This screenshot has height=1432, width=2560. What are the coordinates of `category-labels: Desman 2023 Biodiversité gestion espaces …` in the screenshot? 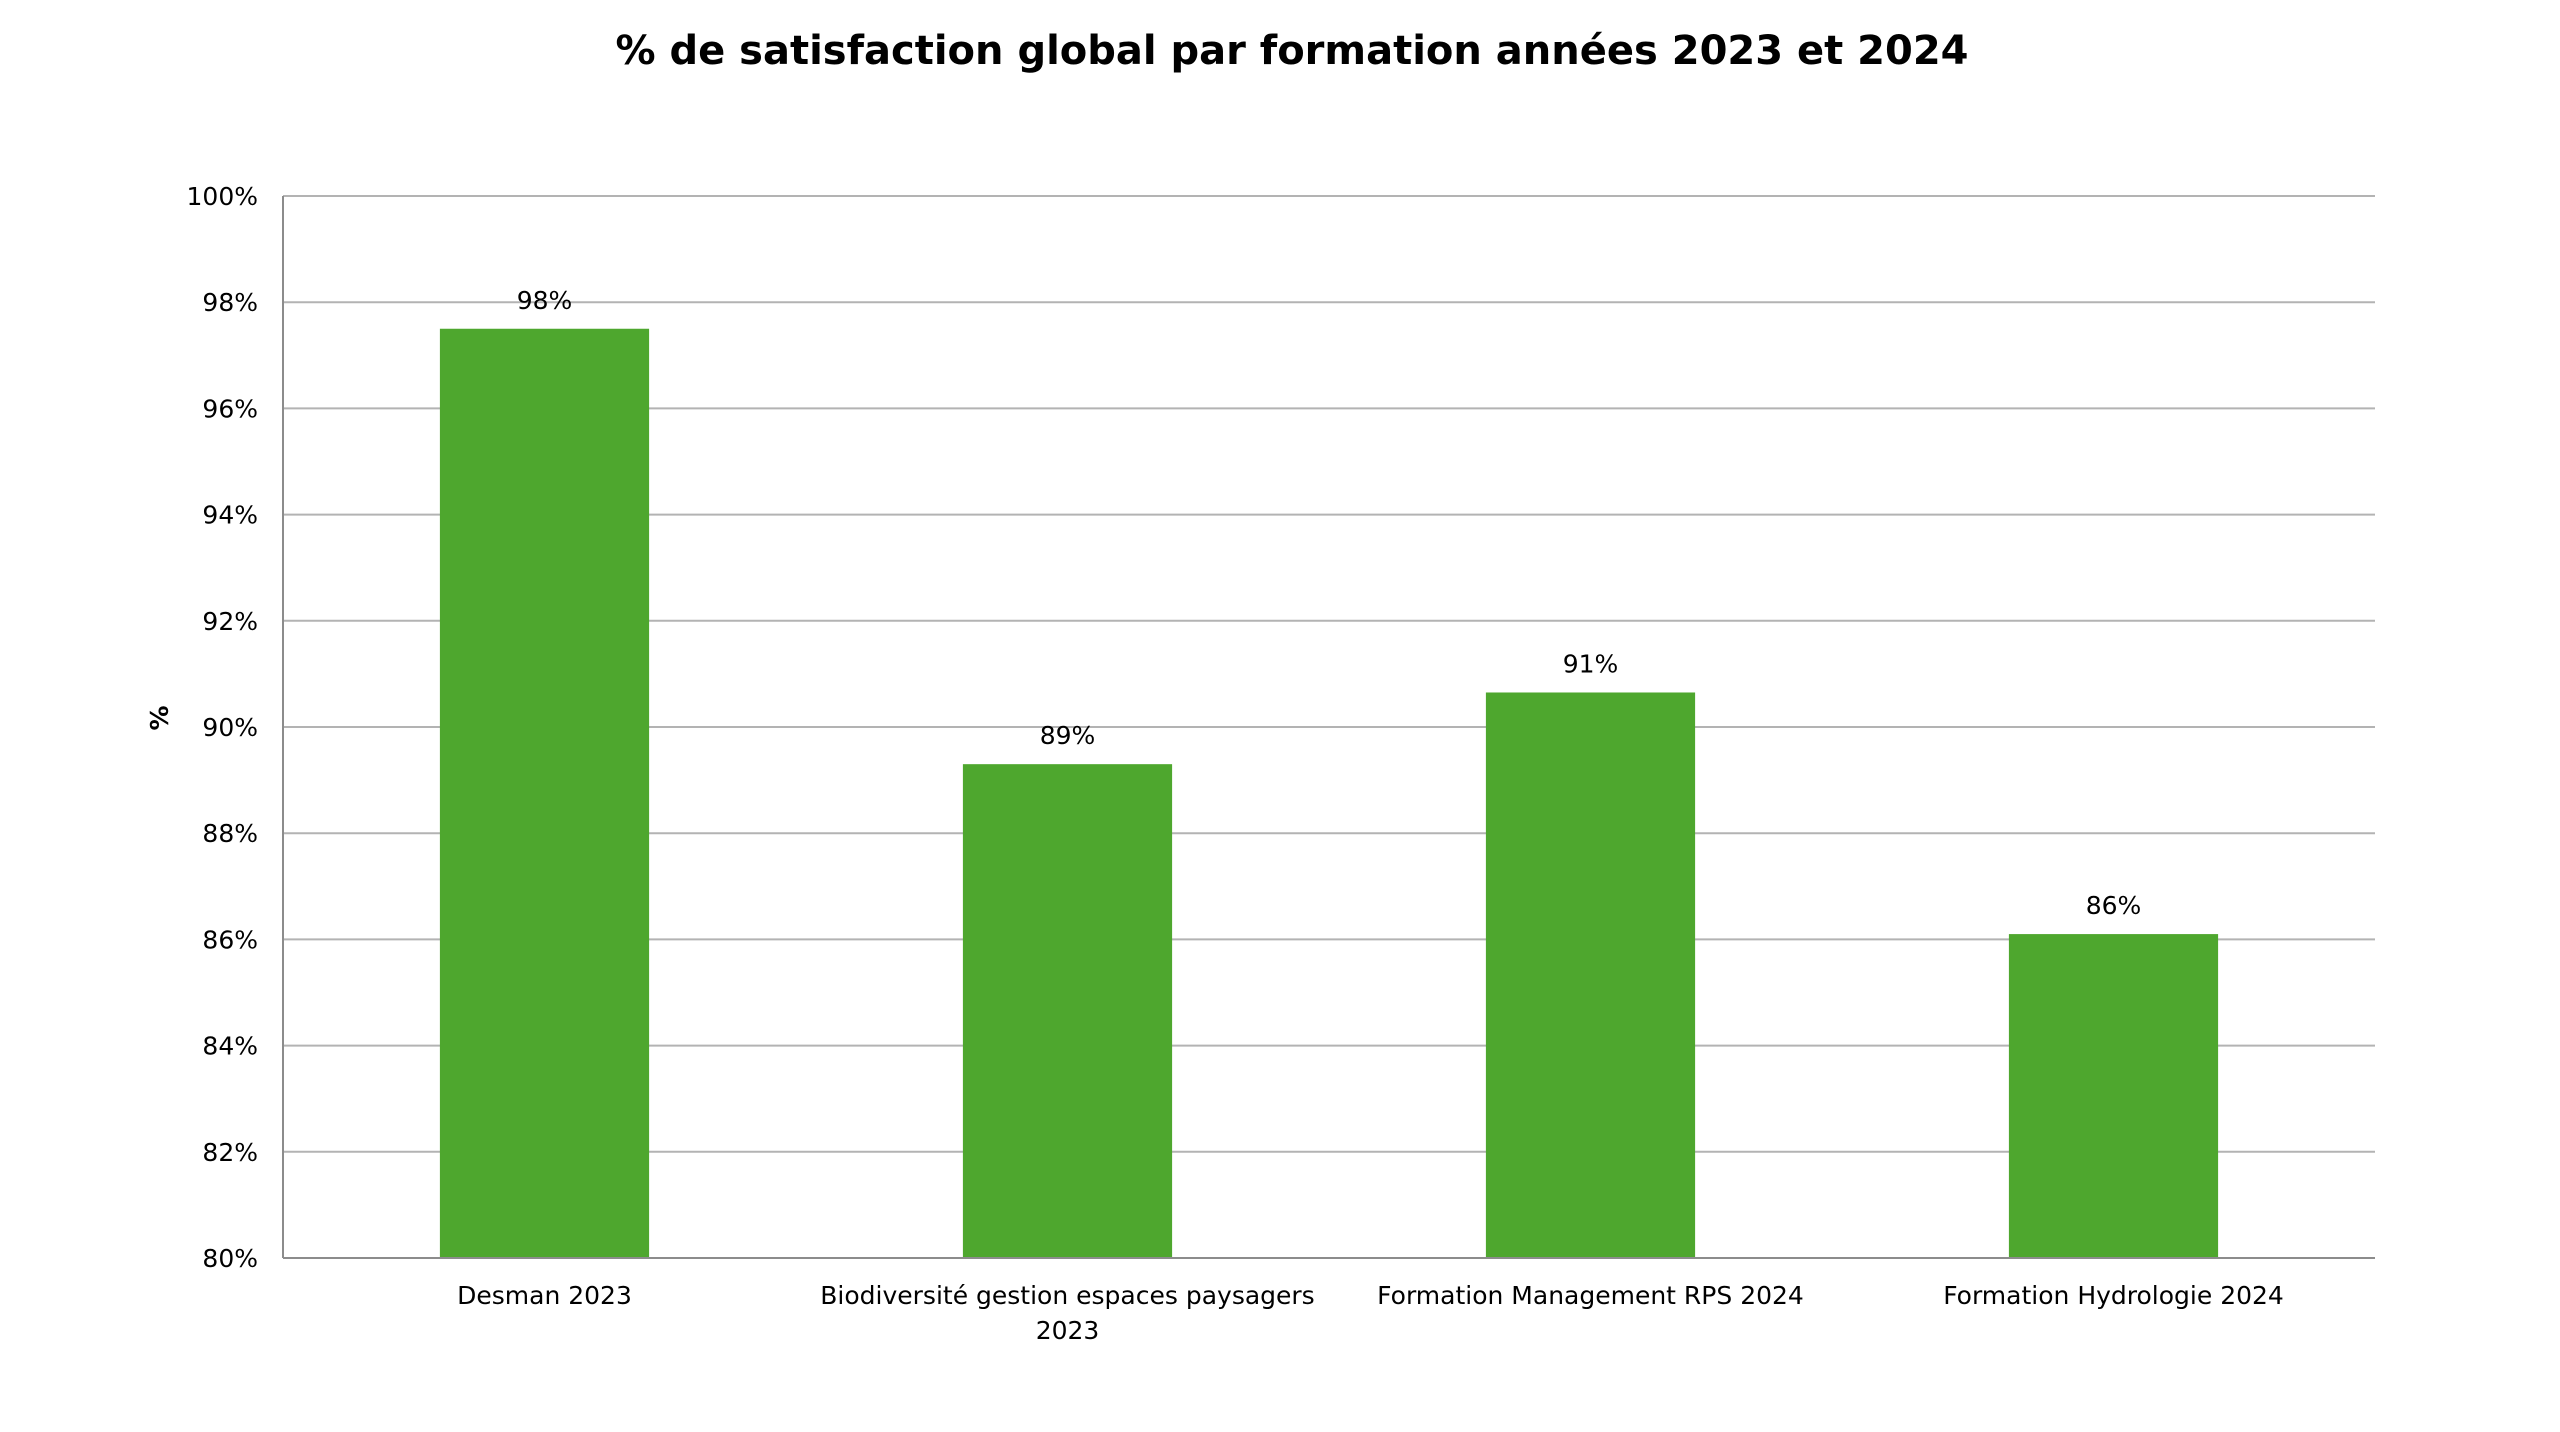 It's located at (1370, 1313).